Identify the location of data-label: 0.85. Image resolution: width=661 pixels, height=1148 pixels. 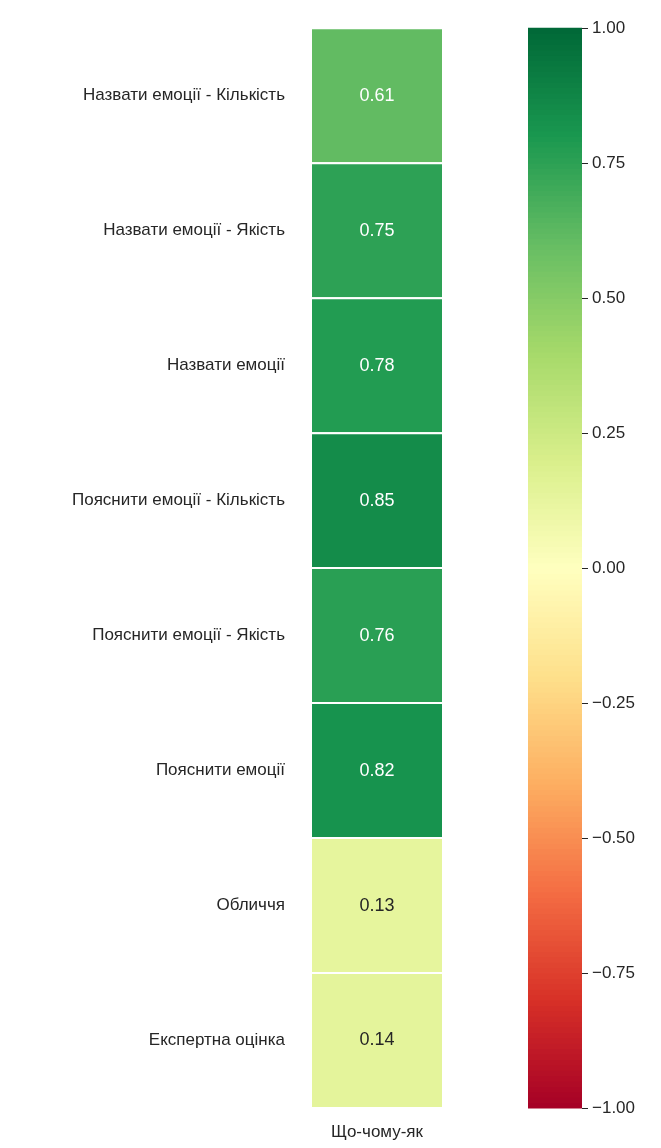
(377, 499).